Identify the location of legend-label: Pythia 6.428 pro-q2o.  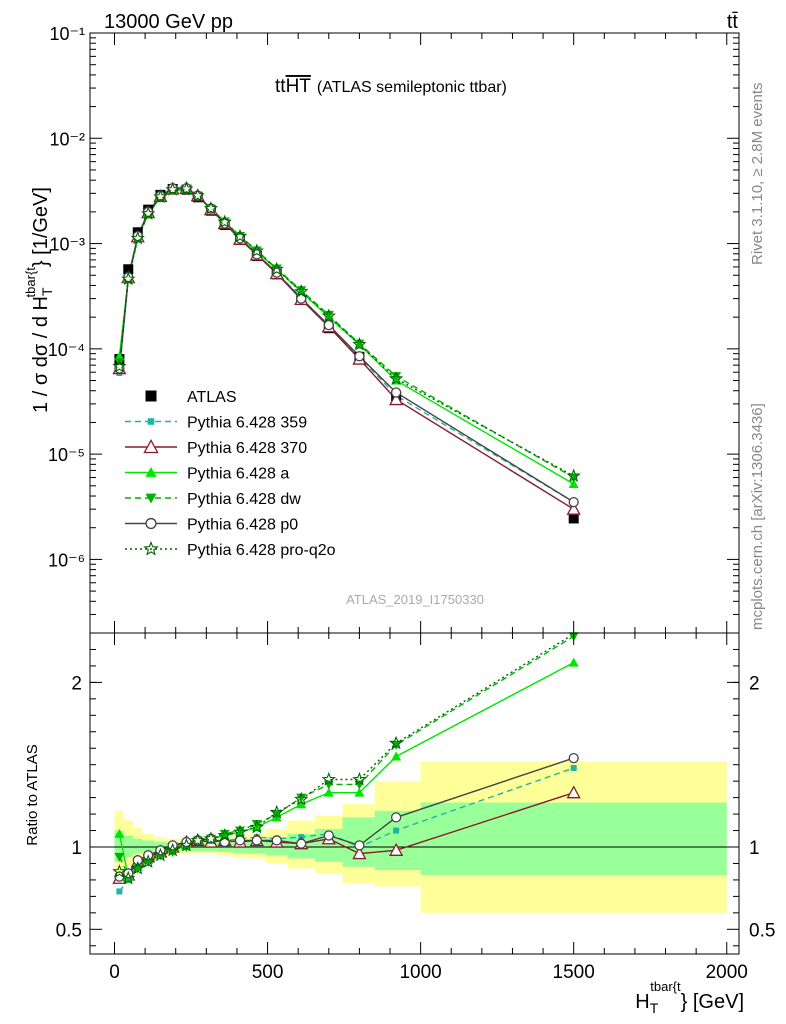
(261, 550).